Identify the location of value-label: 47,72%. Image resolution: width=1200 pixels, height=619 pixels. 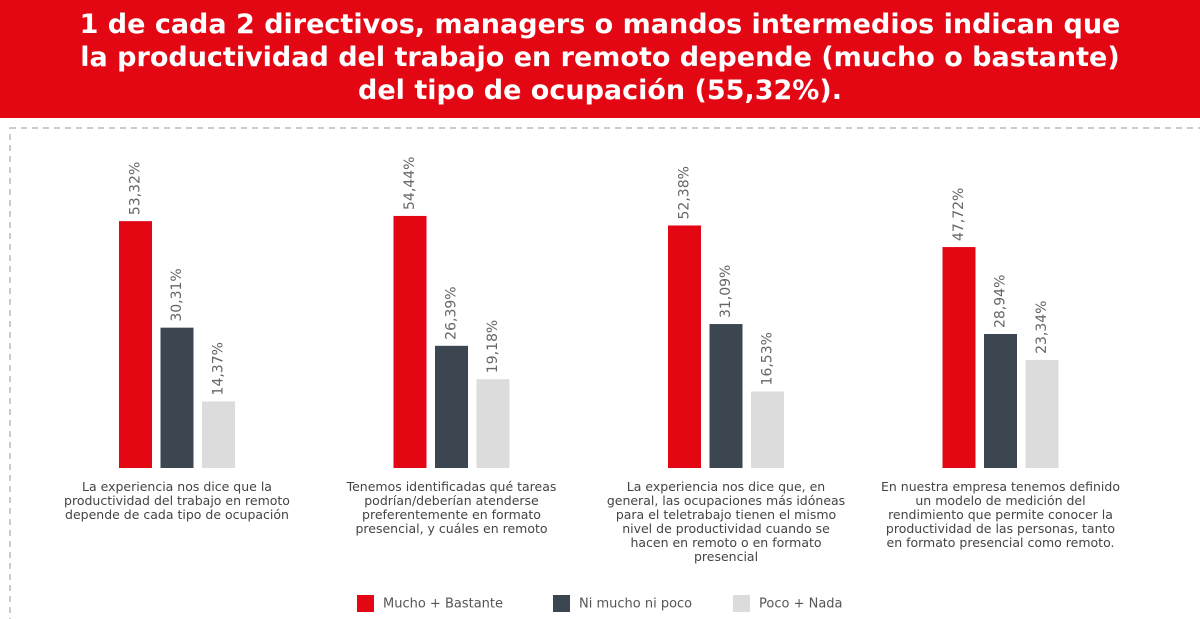
(959, 214).